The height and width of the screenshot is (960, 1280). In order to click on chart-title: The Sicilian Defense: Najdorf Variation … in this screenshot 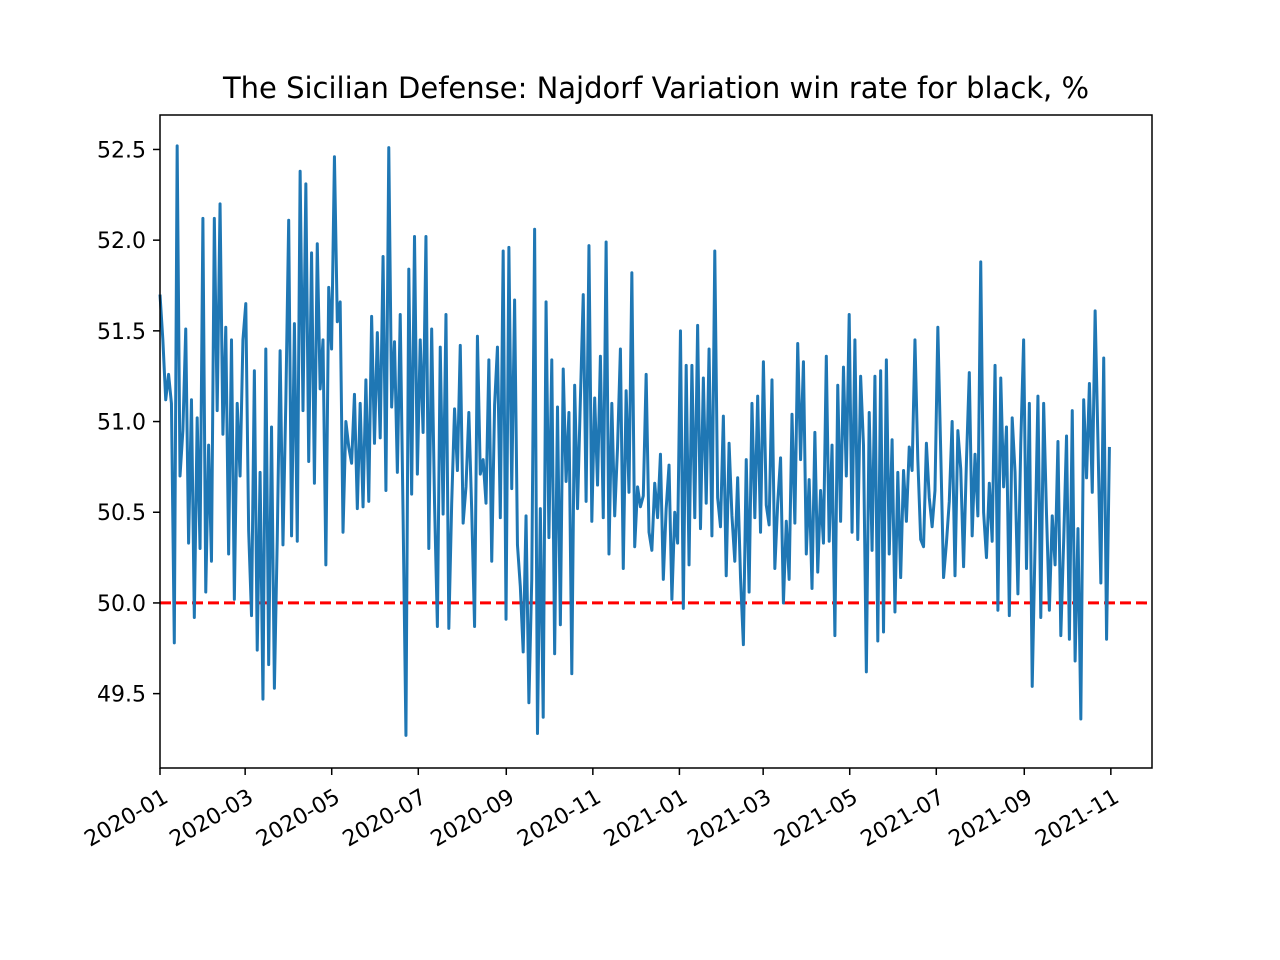, I will do `click(655, 88)`.